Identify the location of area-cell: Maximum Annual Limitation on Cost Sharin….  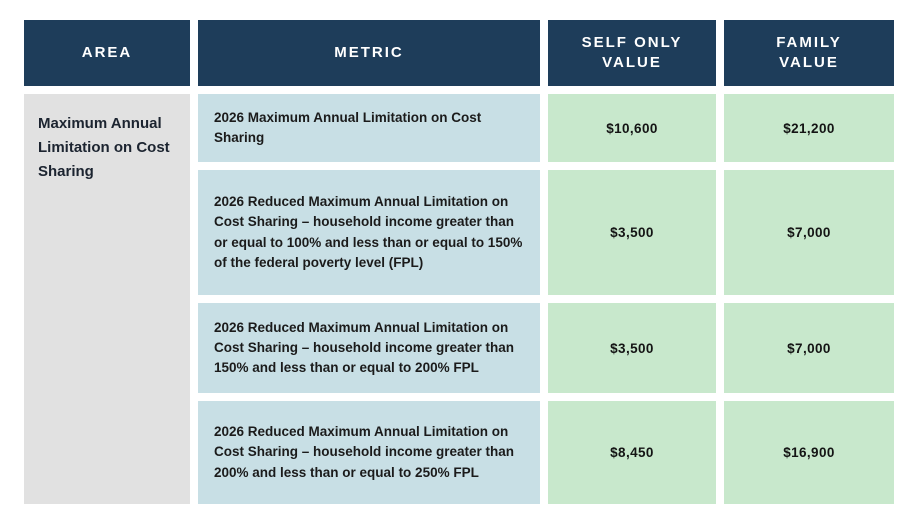
(107, 299).